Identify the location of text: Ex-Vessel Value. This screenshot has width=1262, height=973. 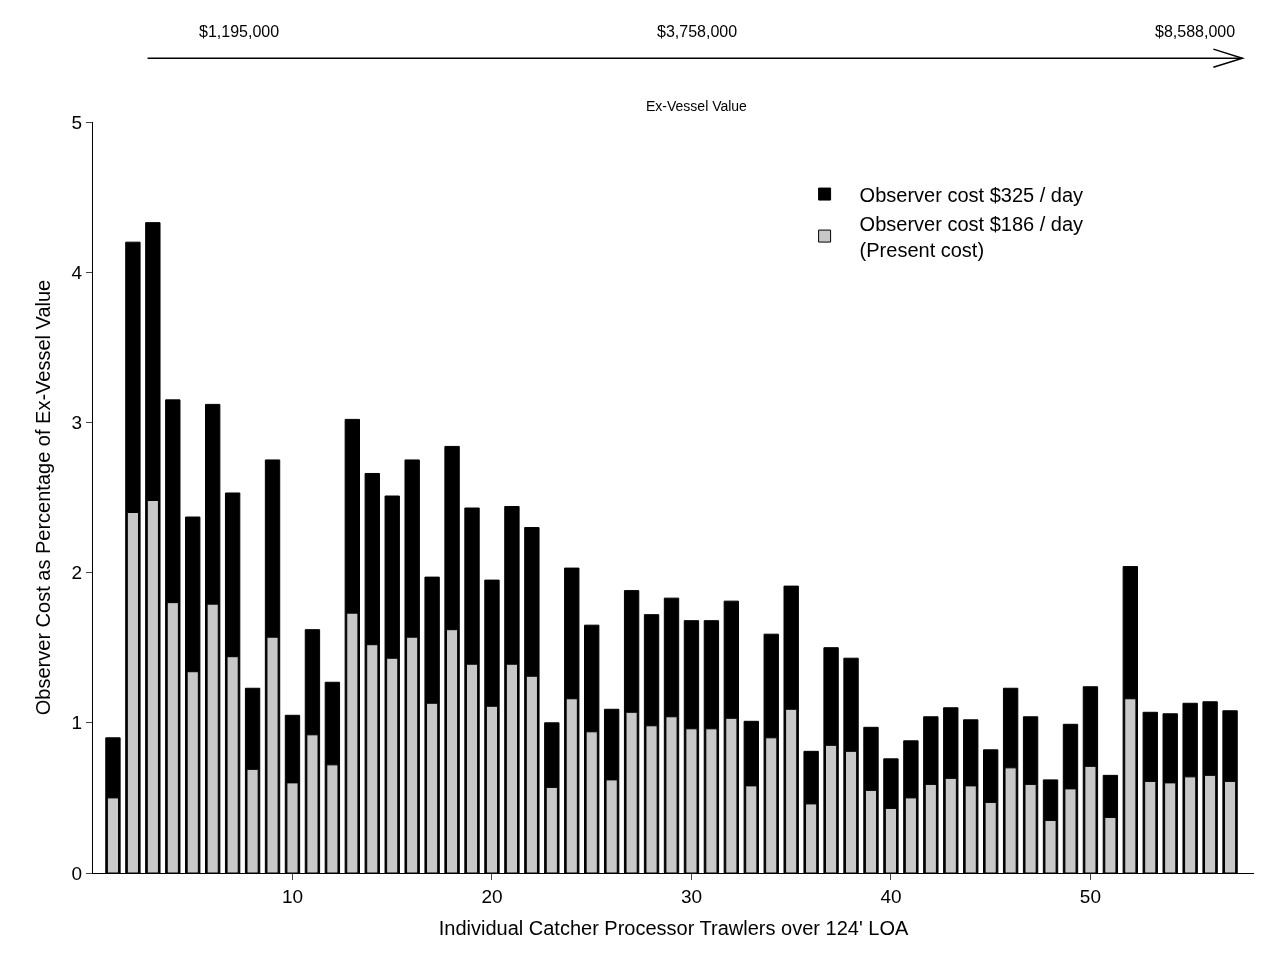
(697, 106).